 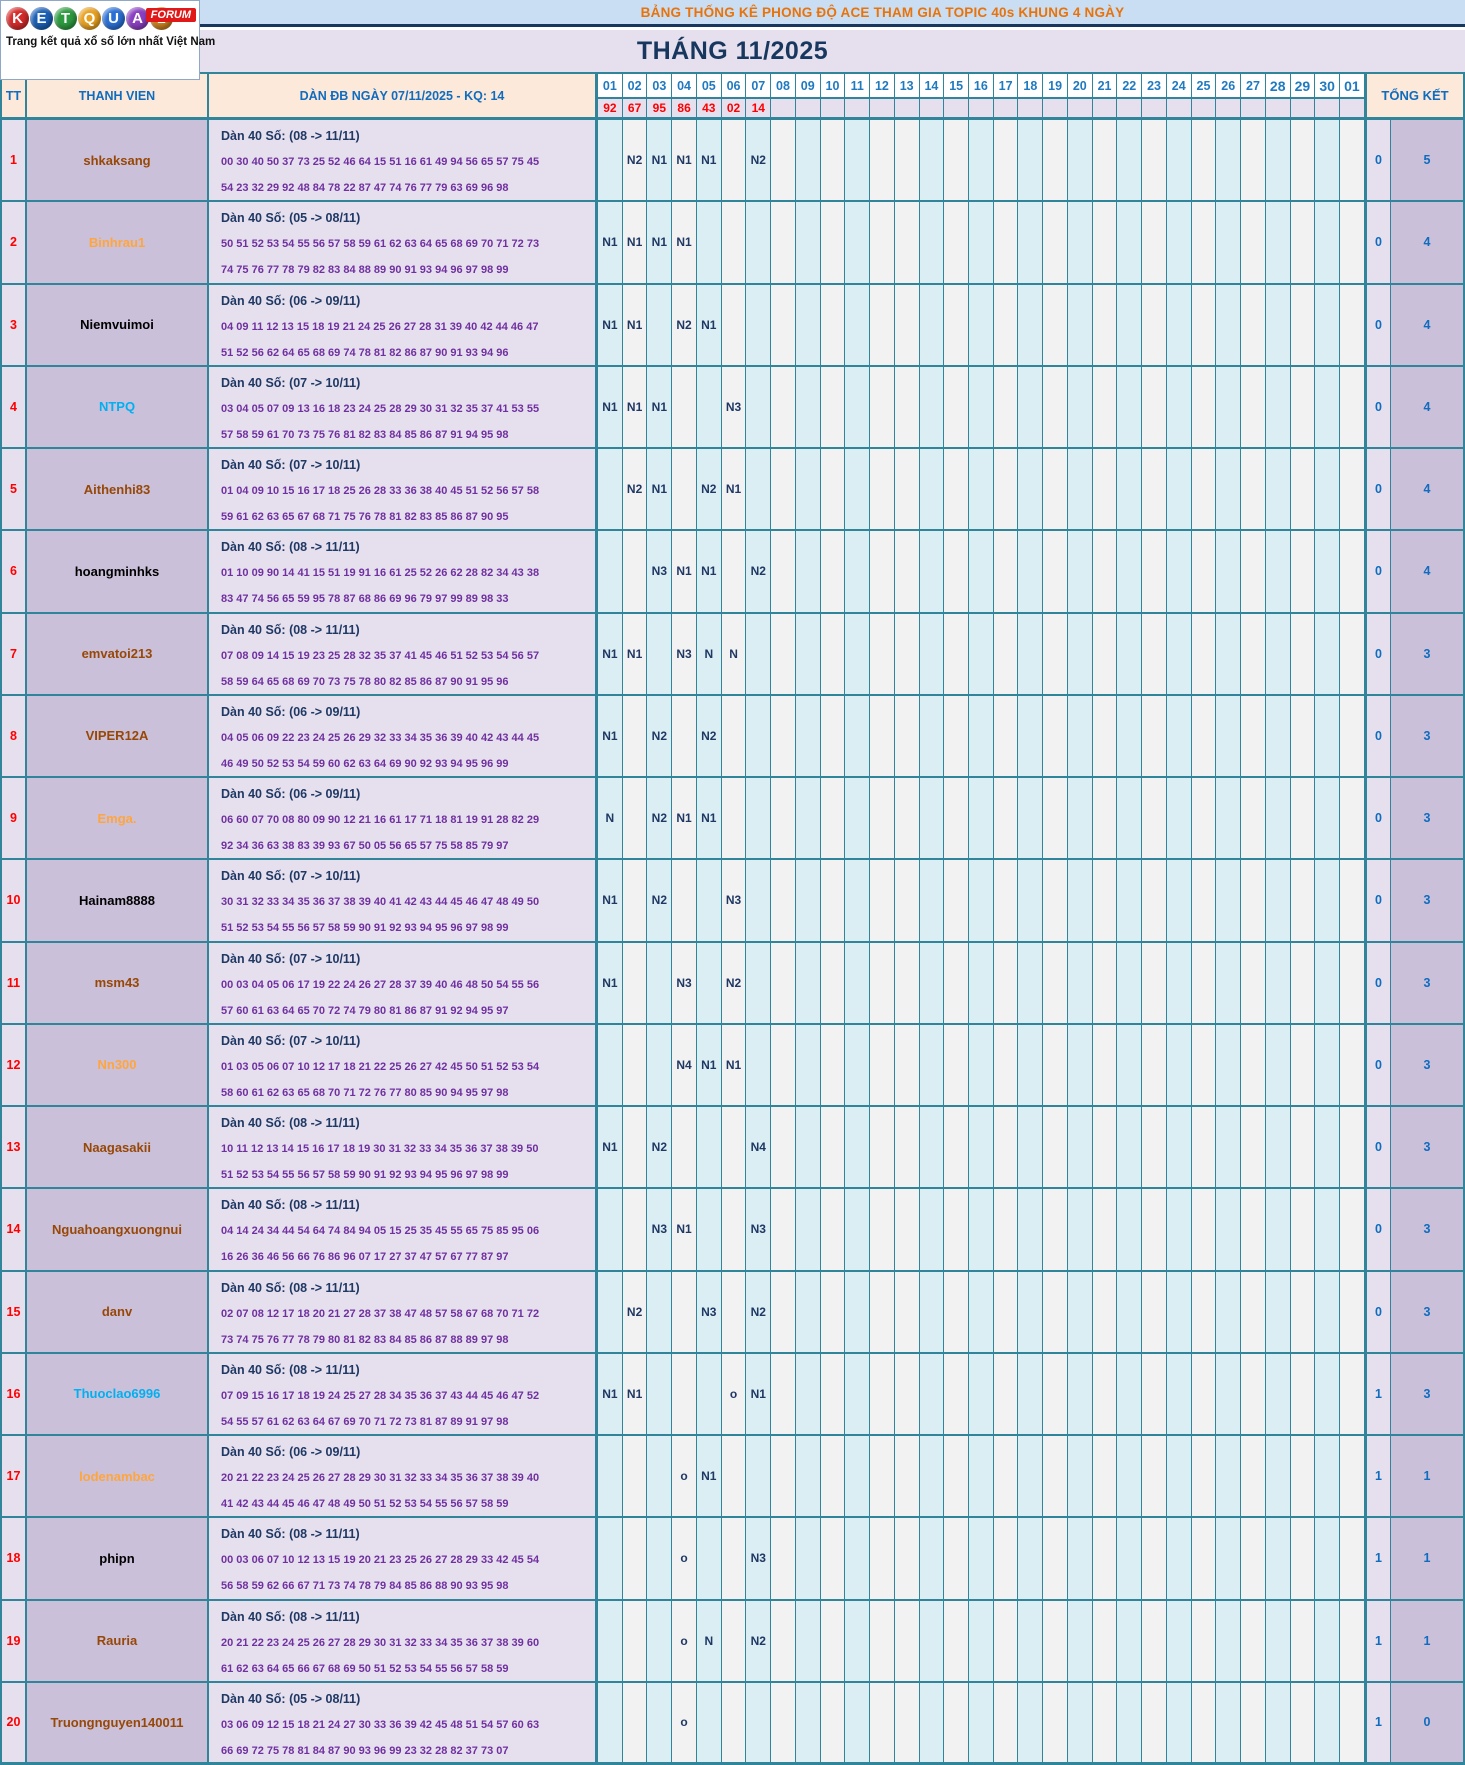 I want to click on row-number: 9, so click(x=14, y=818).